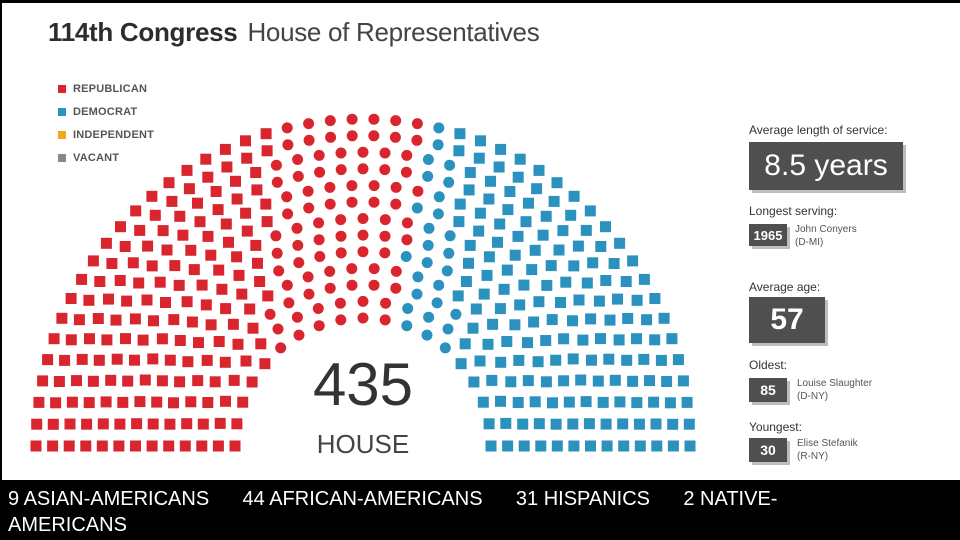 This screenshot has width=960, height=540. What do you see at coordinates (106, 123) in the screenshot?
I see `legend: REPUBLICAN DEMOCRAT INDEPENDENT VACANT` at bounding box center [106, 123].